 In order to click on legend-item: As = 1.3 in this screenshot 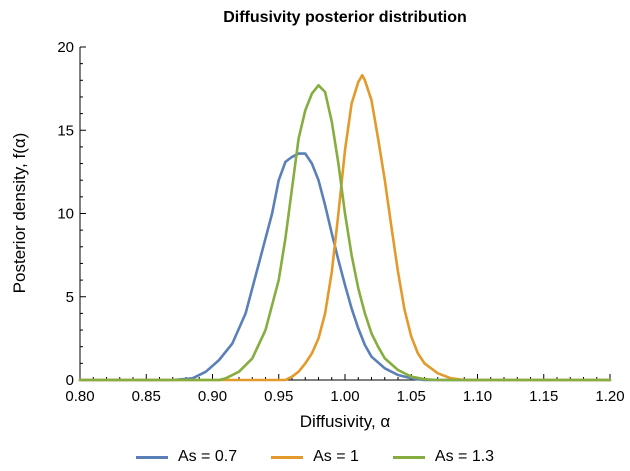, I will do `click(443, 457)`.